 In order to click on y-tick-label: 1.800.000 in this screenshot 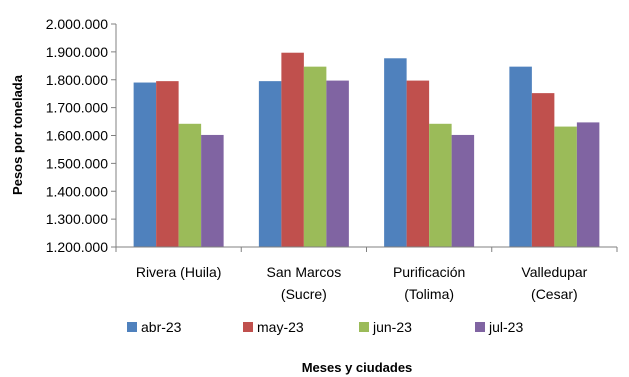, I will do `click(77, 80)`.